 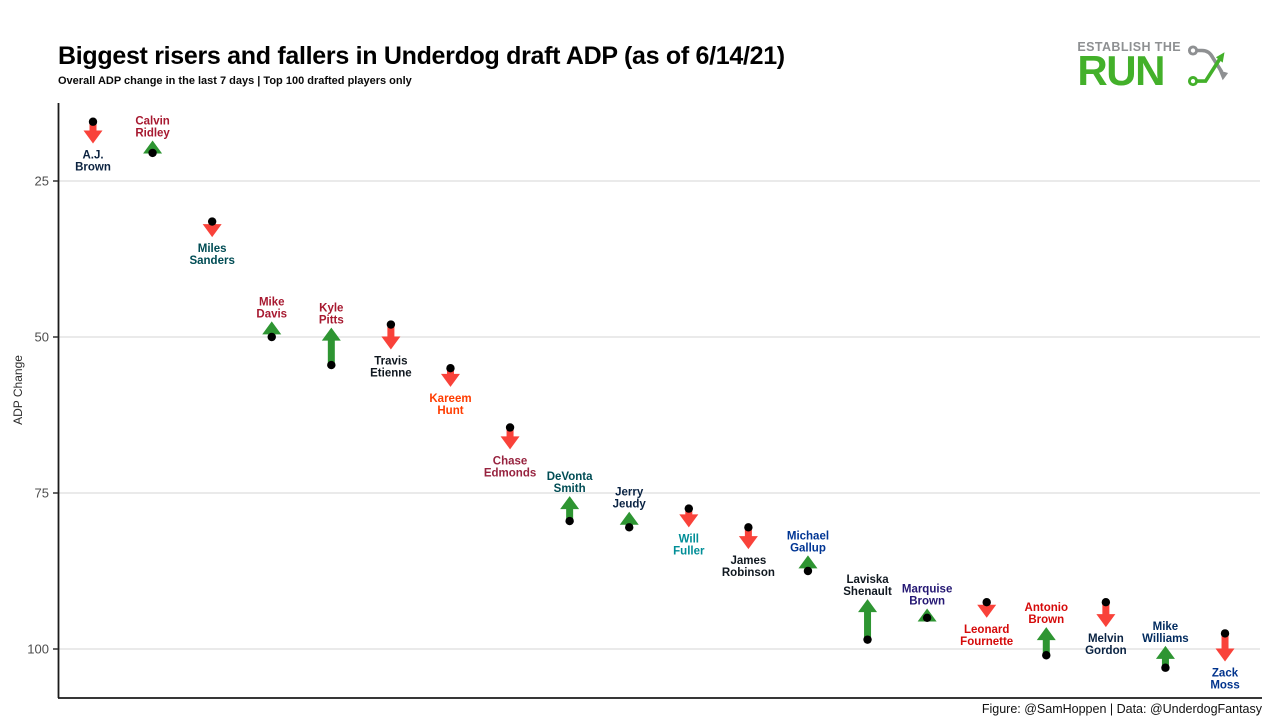 What do you see at coordinates (1224, 679) in the screenshot?
I see `player-label: Zack Moss` at bounding box center [1224, 679].